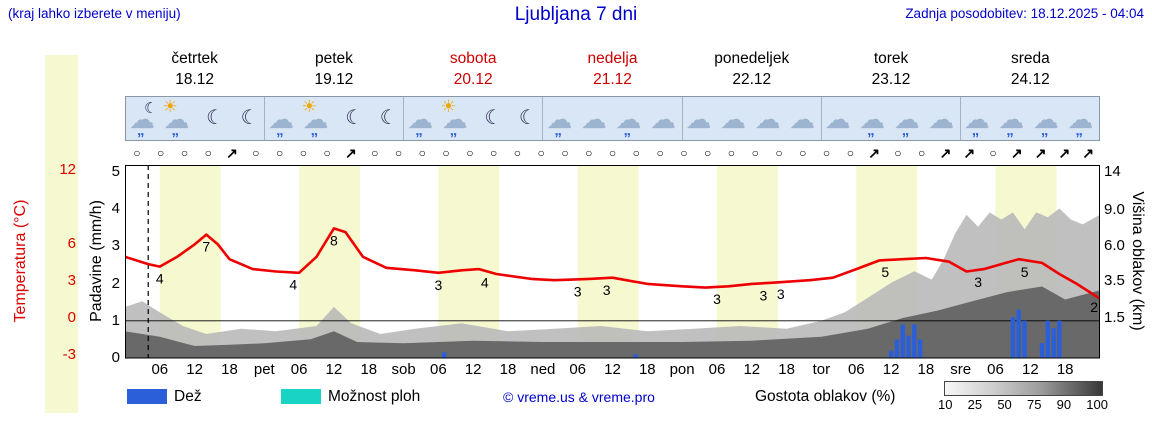 The image size is (1152, 443). Describe the element at coordinates (404, 369) in the screenshot. I see `x-tick-label: sob` at that location.